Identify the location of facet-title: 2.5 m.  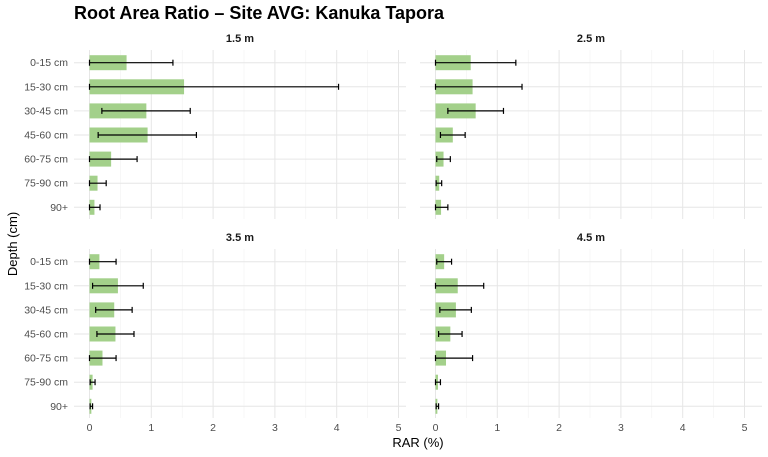
(591, 39).